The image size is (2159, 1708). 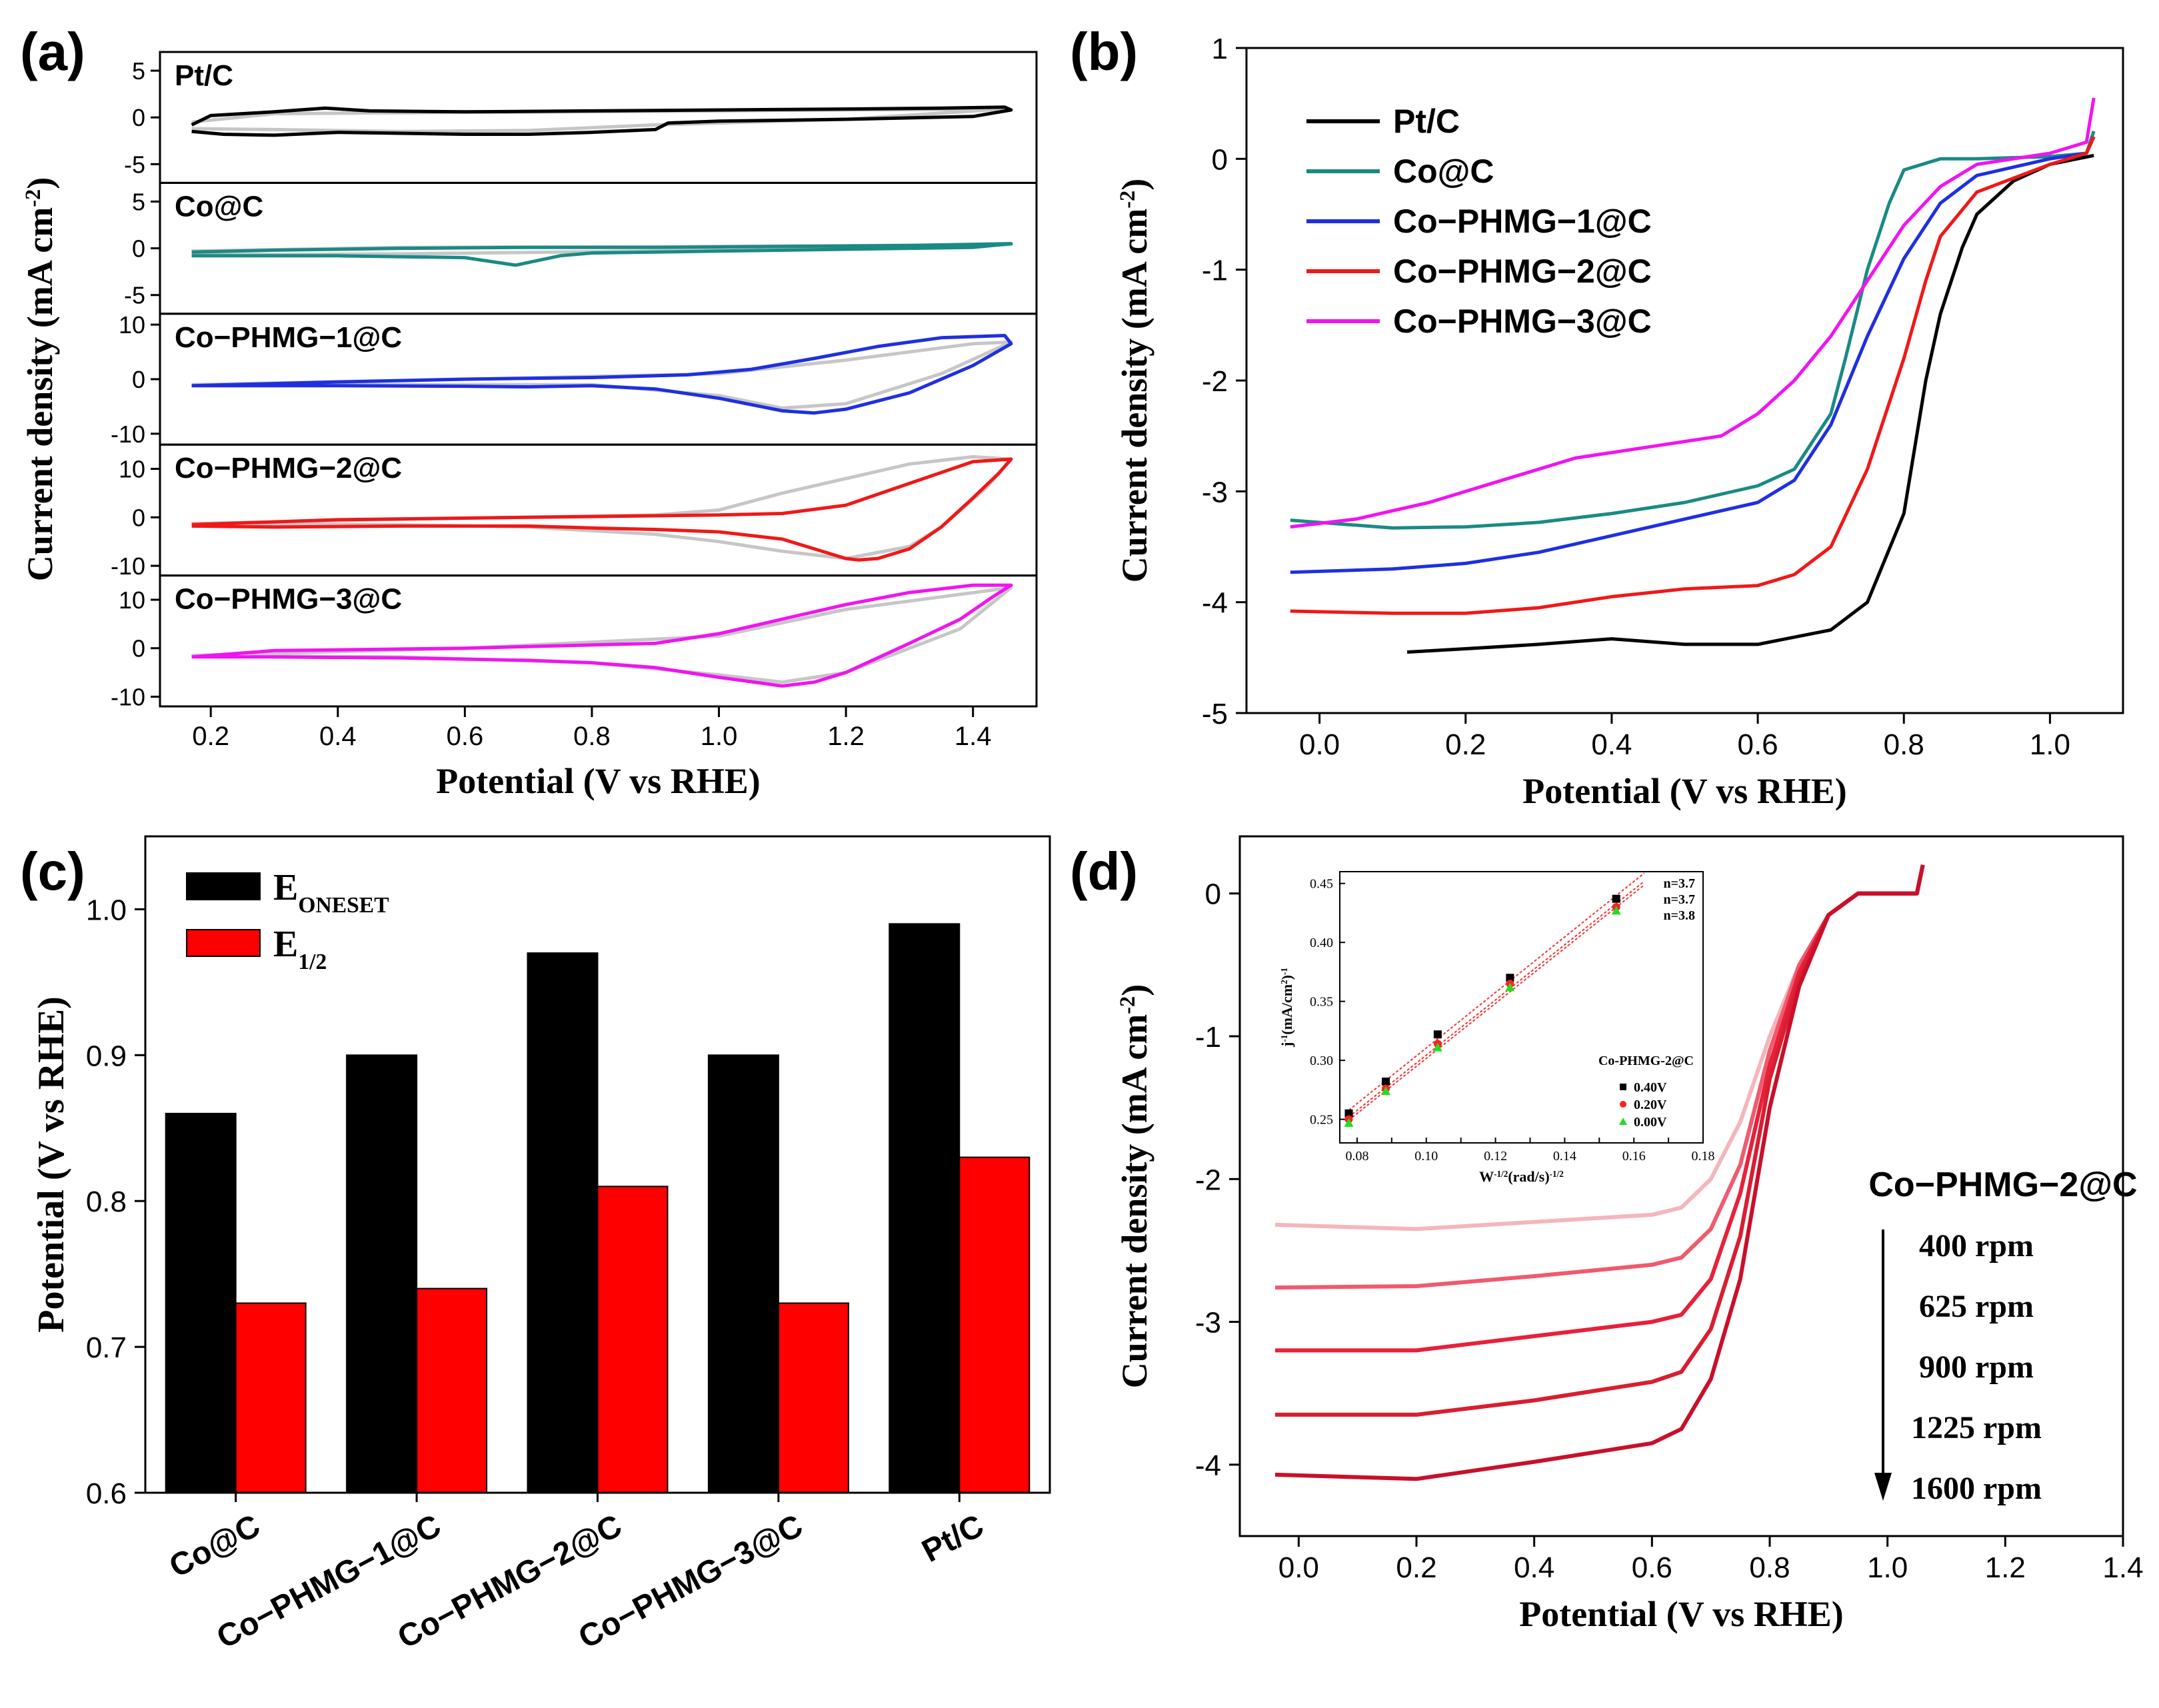 What do you see at coordinates (52, 871) in the screenshot?
I see `panel-label: (c)` at bounding box center [52, 871].